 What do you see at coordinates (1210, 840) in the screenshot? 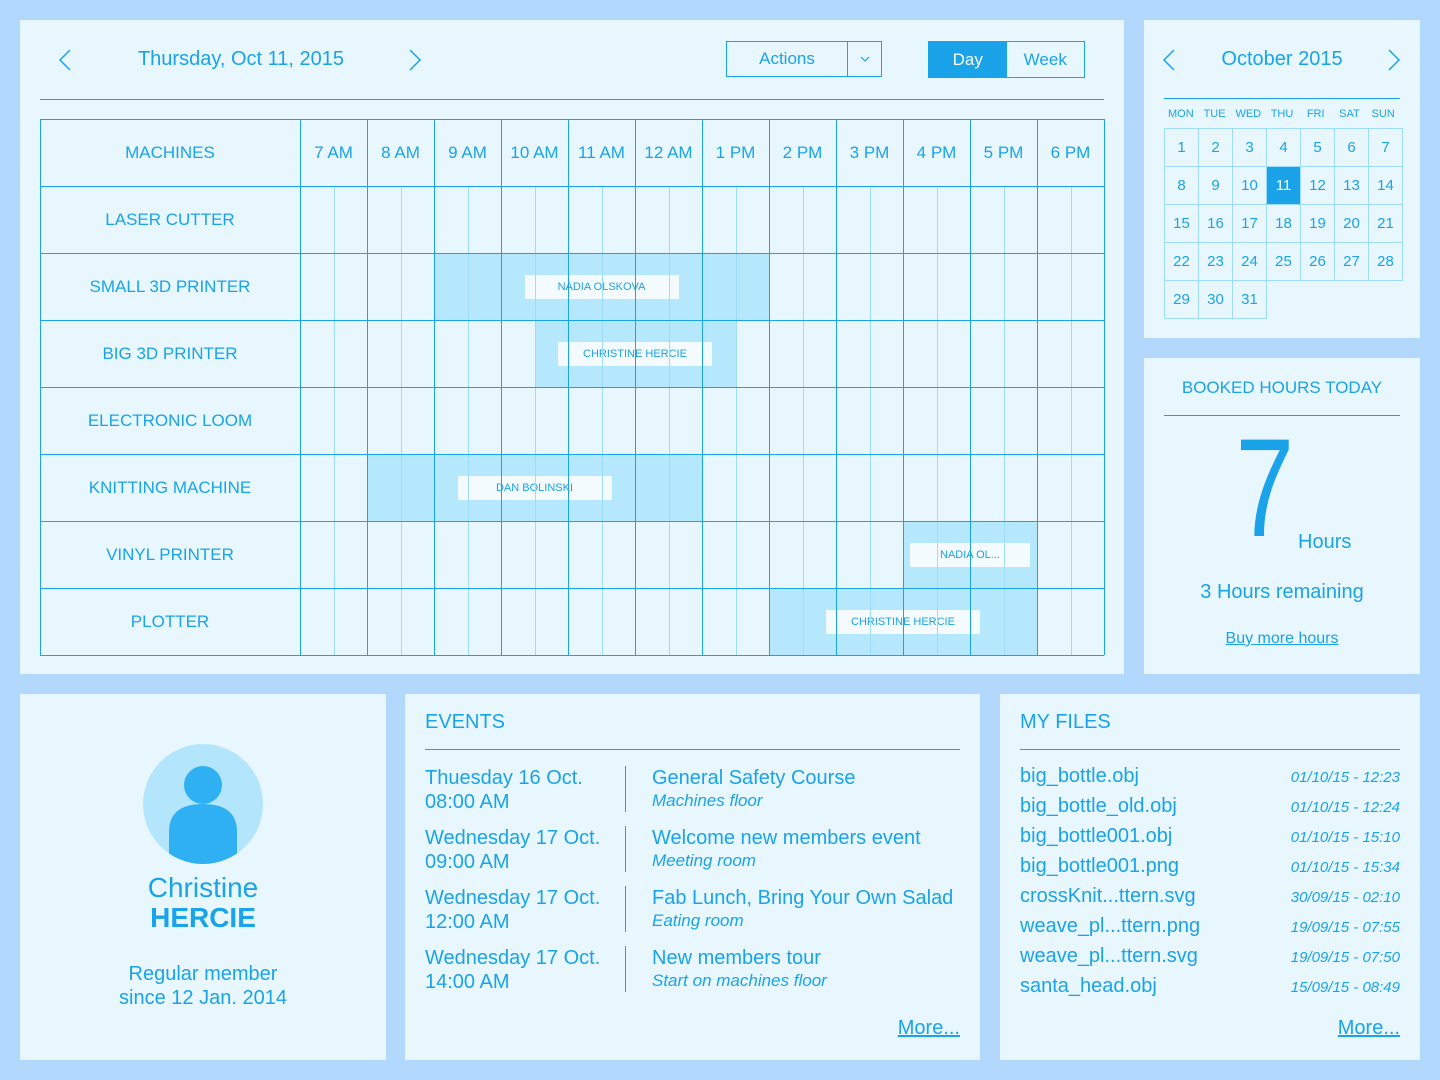
I see `file-row: big_bottle001.obj 01/10/15 - 15:10` at bounding box center [1210, 840].